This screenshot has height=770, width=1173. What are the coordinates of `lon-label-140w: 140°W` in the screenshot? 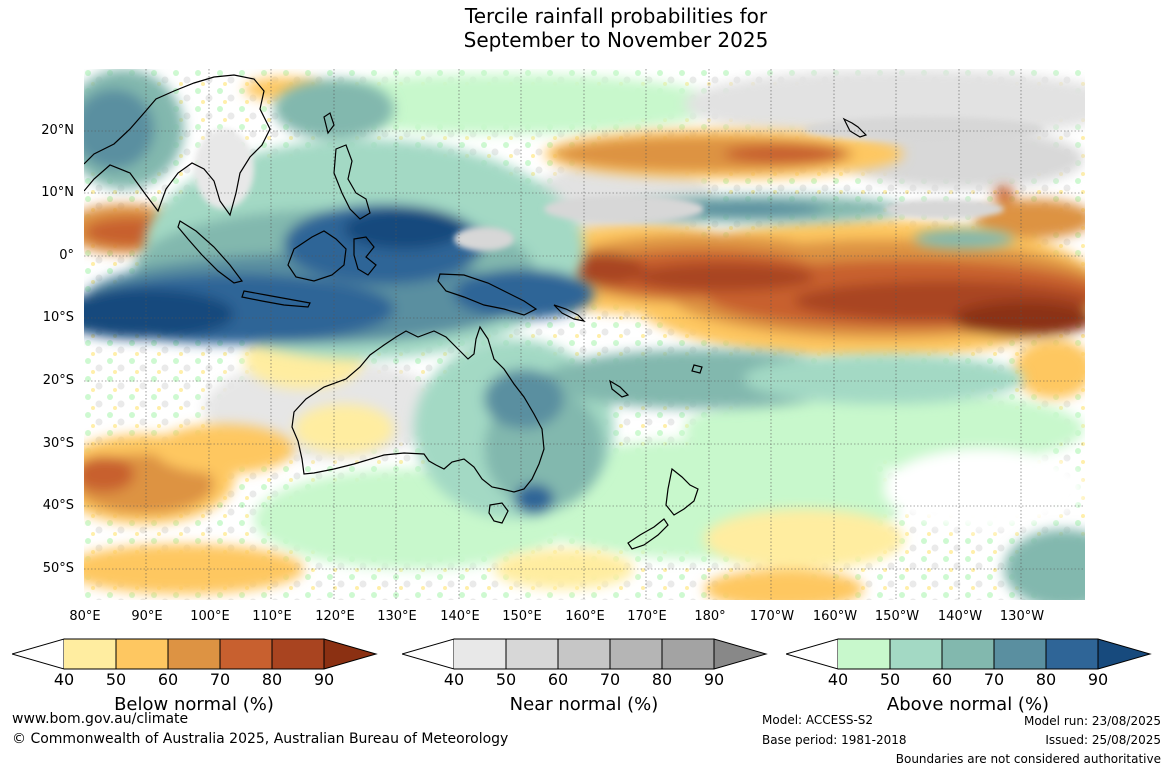 It's located at (960, 616).